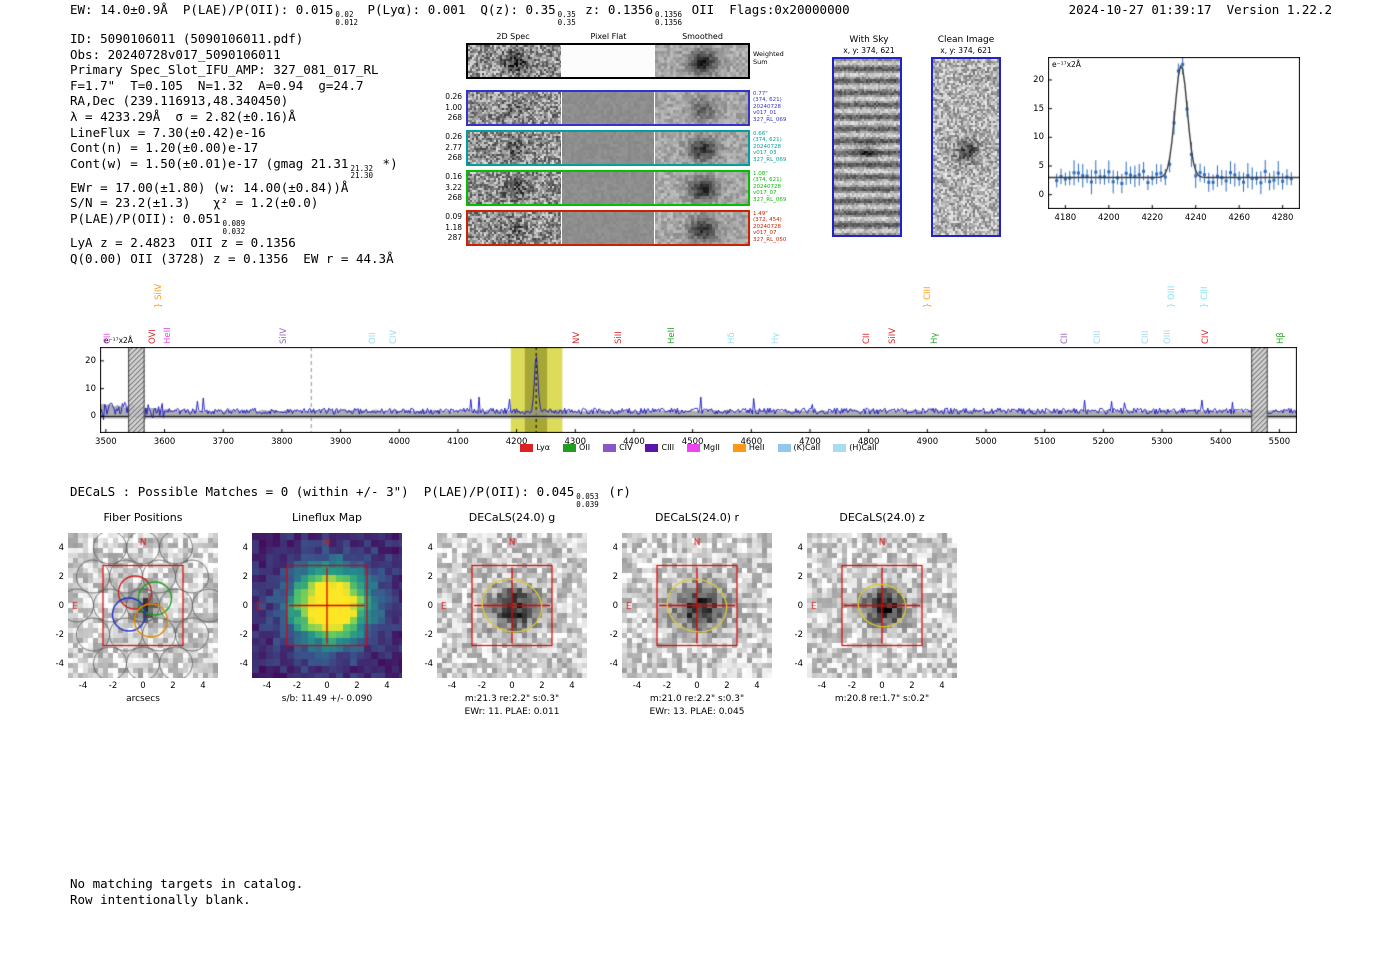 This screenshot has height=953, width=1400. I want to click on spec2d-annotation-line: 1.08", so click(760, 174).